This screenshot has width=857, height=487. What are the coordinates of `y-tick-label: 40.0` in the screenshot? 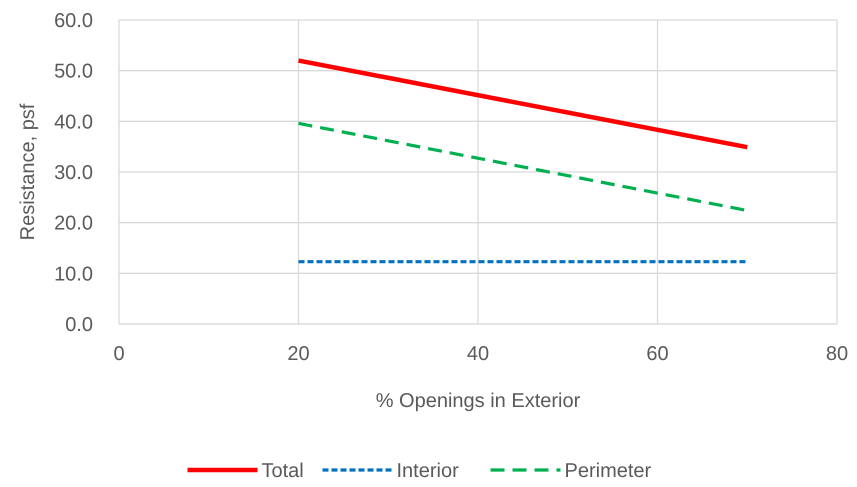 It's located at (73, 122).